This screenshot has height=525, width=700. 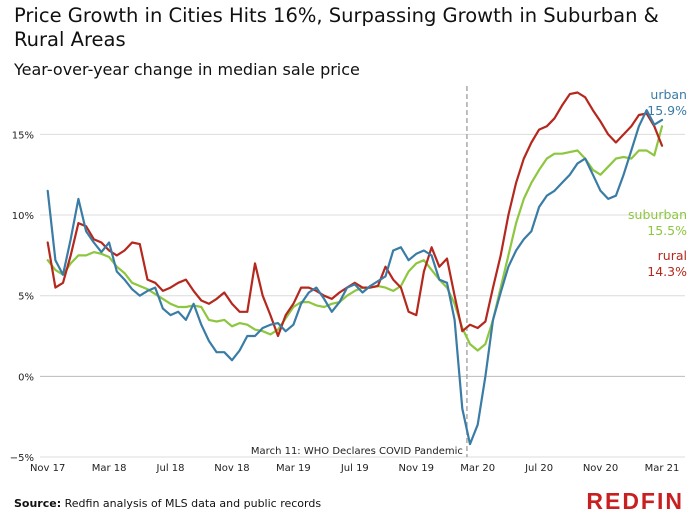 I want to click on y-tick-label: 15%, so click(x=23, y=135).